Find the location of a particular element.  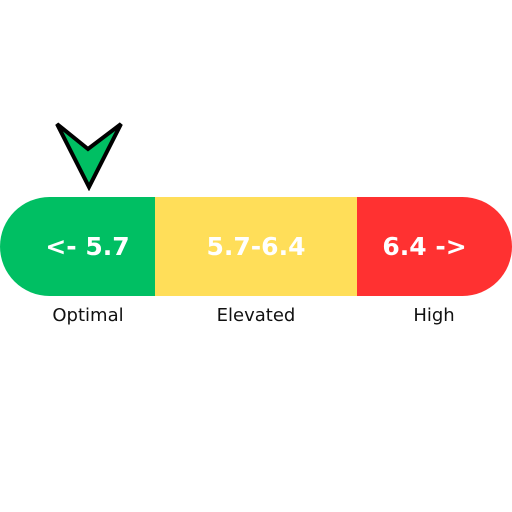

segment-optimal: <- 5.7 is located at coordinates (77, 246).